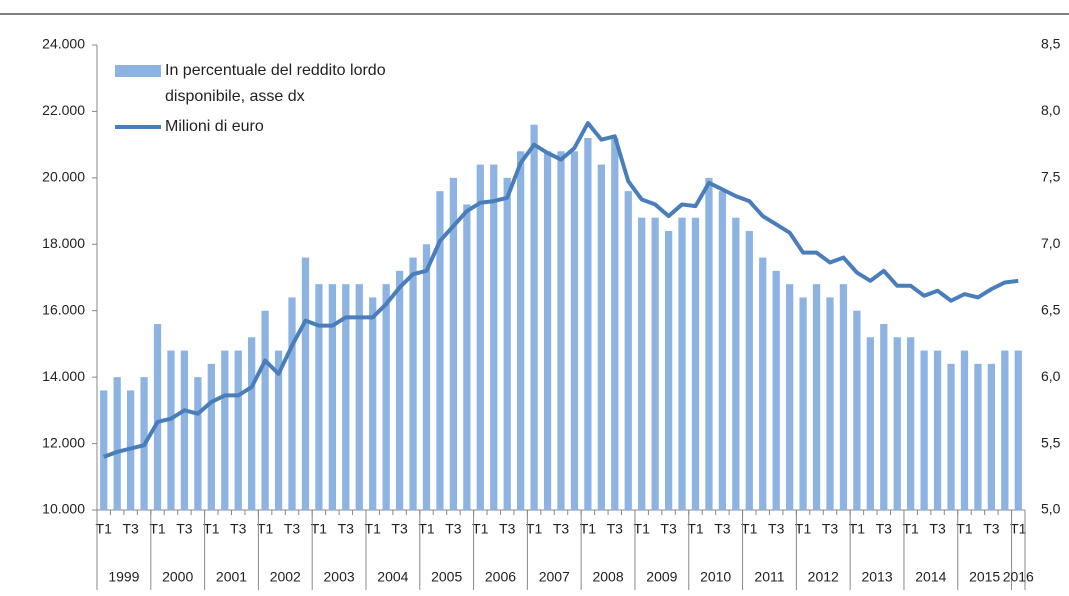 Image resolution: width=1069 pixels, height=596 pixels. What do you see at coordinates (554, 577) in the screenshot?
I see `year-label: 2007` at bounding box center [554, 577].